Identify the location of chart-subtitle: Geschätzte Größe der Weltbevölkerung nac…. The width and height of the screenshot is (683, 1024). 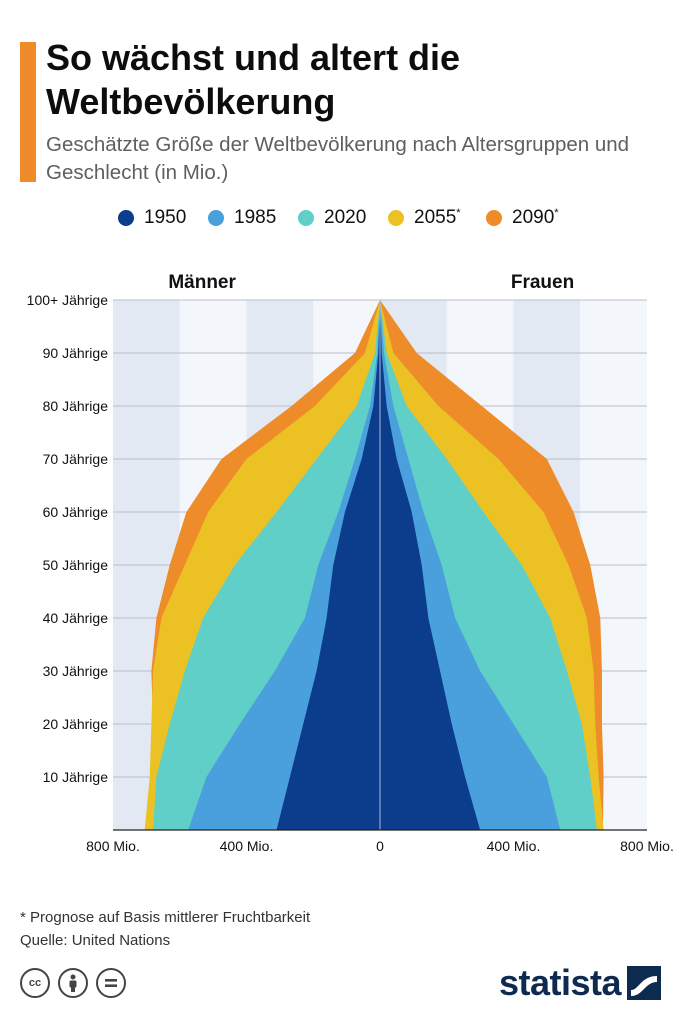
(338, 158).